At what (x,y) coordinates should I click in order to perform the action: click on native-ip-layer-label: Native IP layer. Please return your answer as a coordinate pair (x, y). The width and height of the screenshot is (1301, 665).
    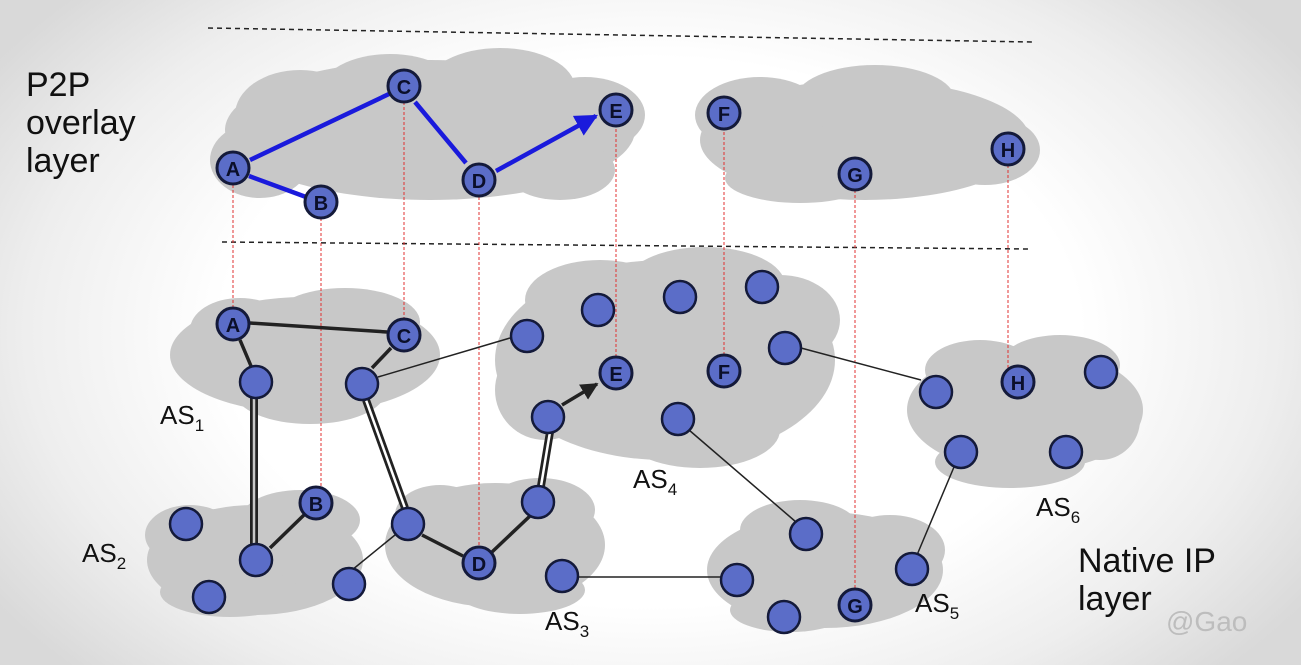
    Looking at the image, I should click on (1147, 580).